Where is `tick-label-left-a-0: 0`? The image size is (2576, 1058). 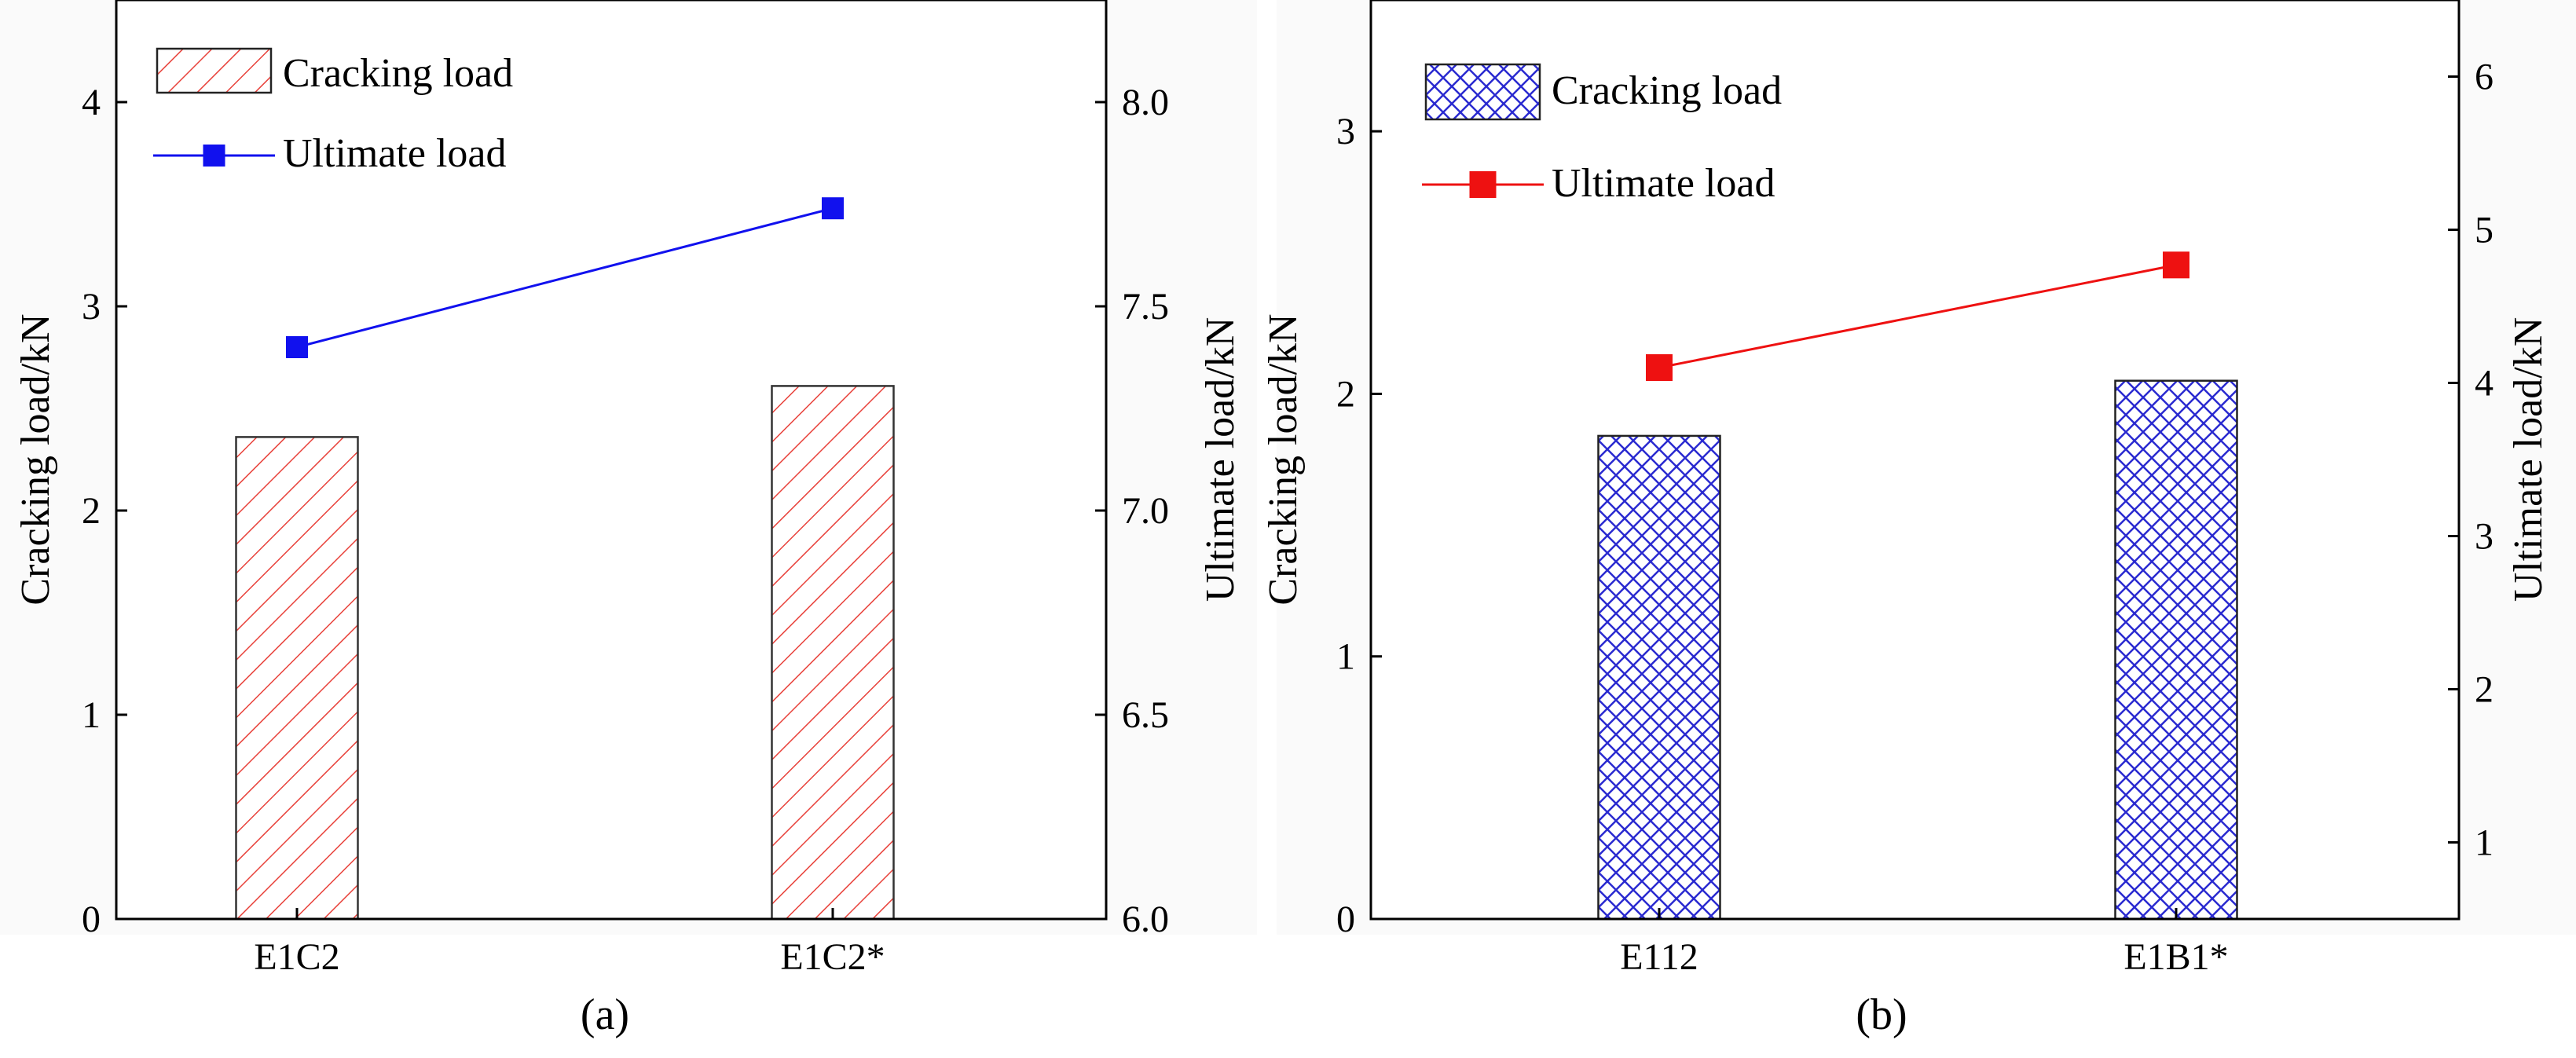
tick-label-left-a-0: 0 is located at coordinates (91, 919).